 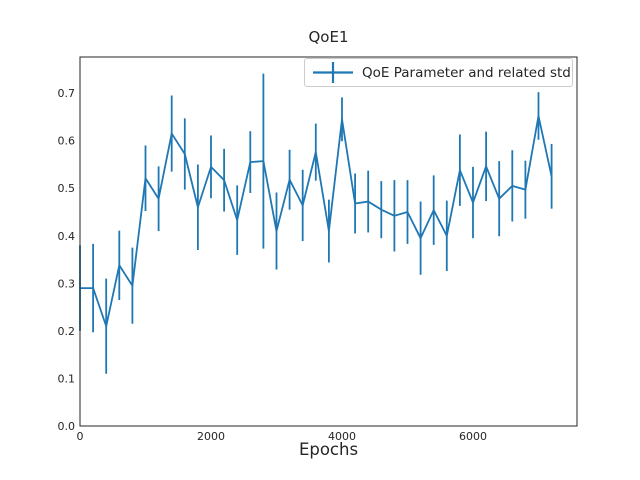 What do you see at coordinates (211, 436) in the screenshot?
I see `x-tick-label: 2000` at bounding box center [211, 436].